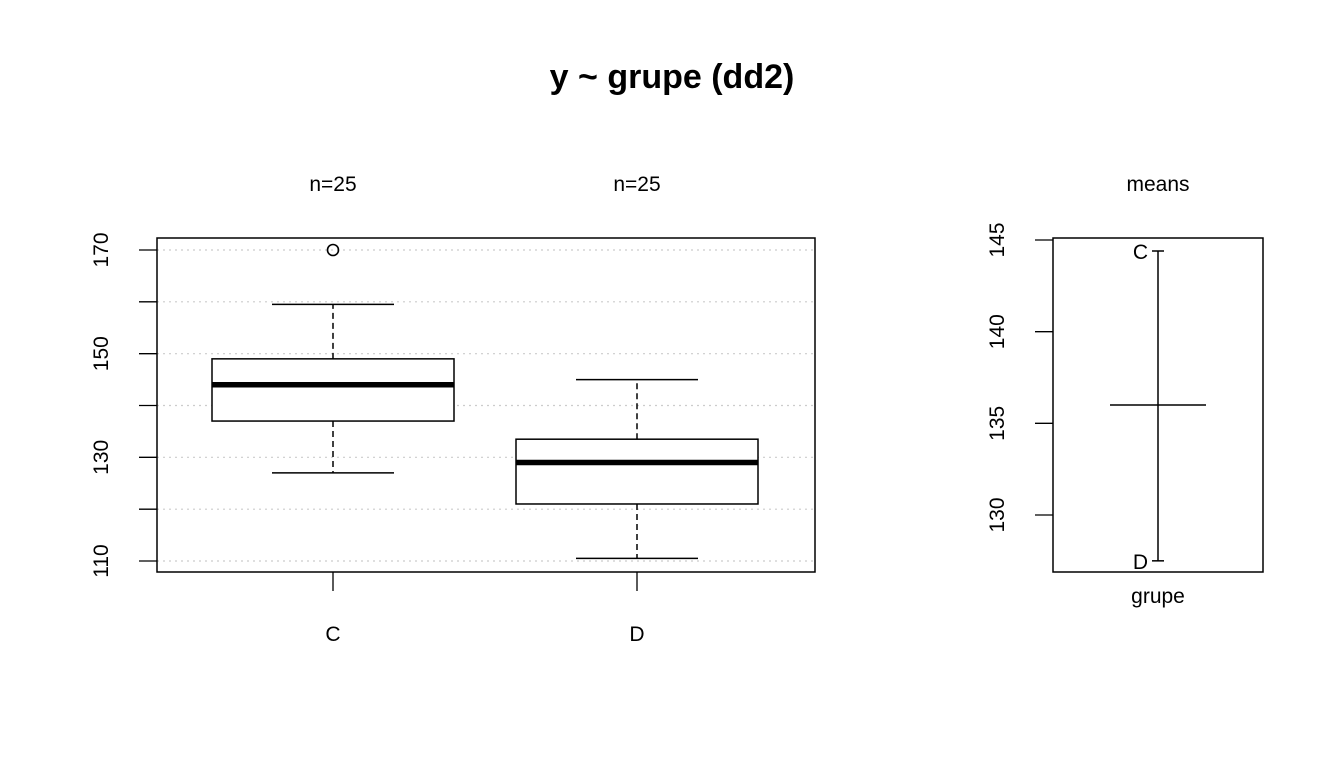 The width and height of the screenshot is (1344, 768). Describe the element at coordinates (332, 634) in the screenshot. I see `x-tick-label: C` at that location.